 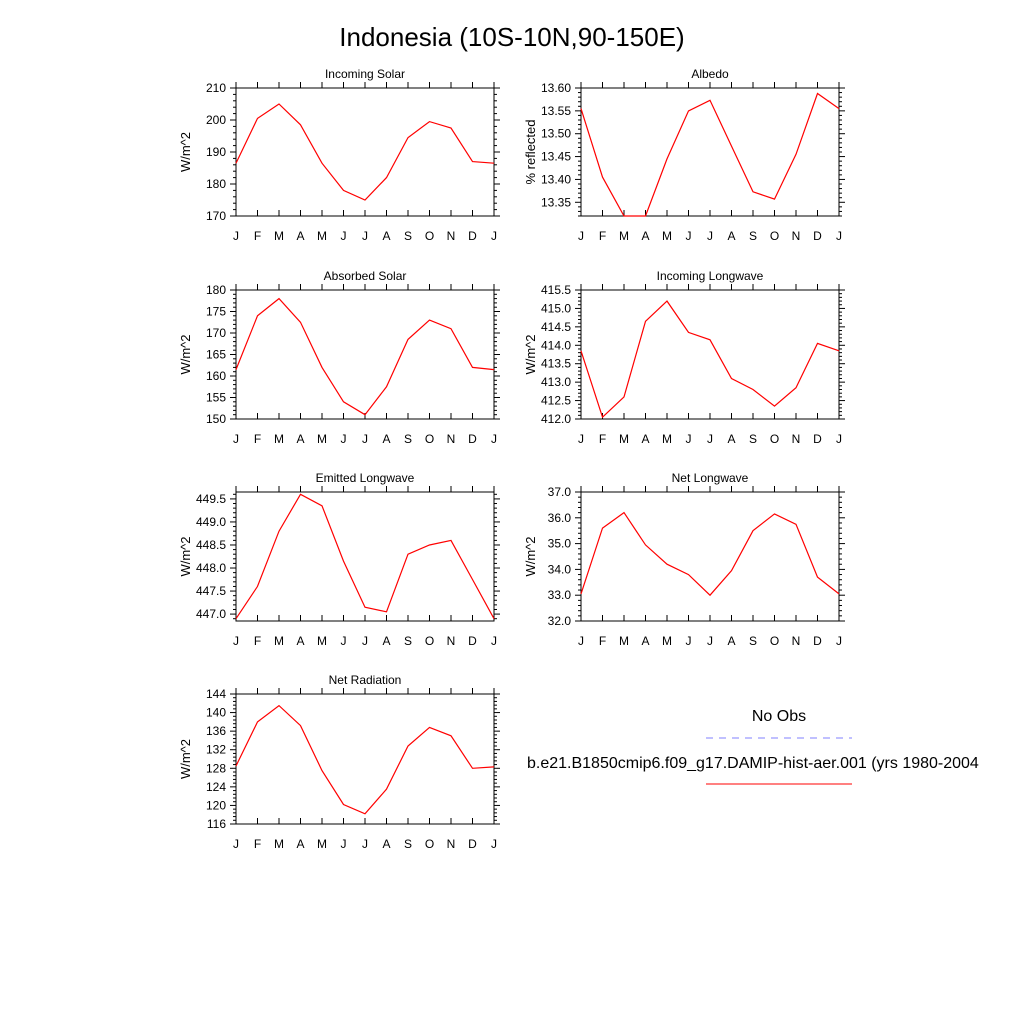 What do you see at coordinates (211, 545) in the screenshot?
I see `y-tick-label: 448.5` at bounding box center [211, 545].